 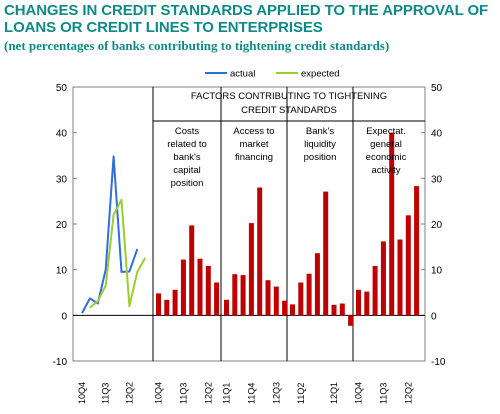 I want to click on panel-label-2: Access to, so click(x=253, y=131).